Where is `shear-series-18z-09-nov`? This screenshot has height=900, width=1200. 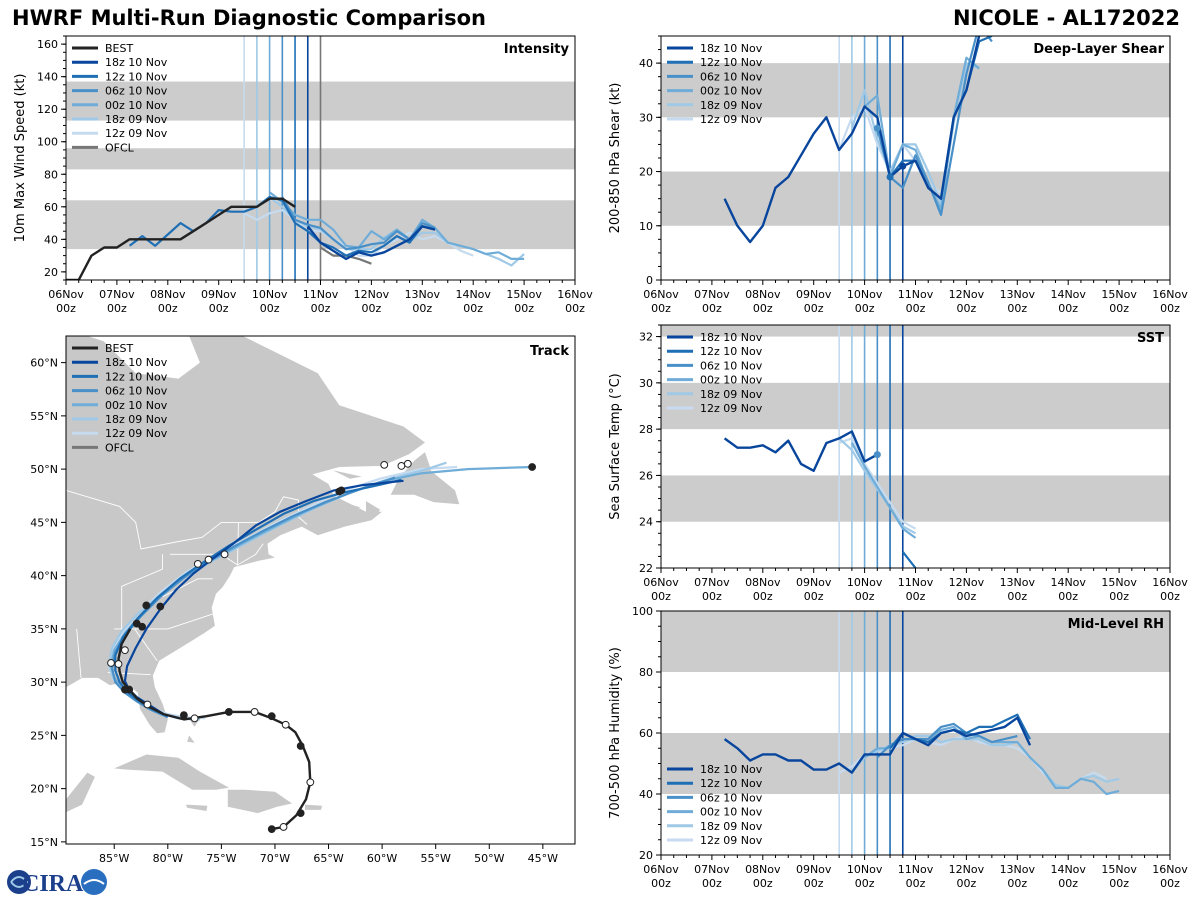
shear-series-18z-09-nov is located at coordinates (915, 133).